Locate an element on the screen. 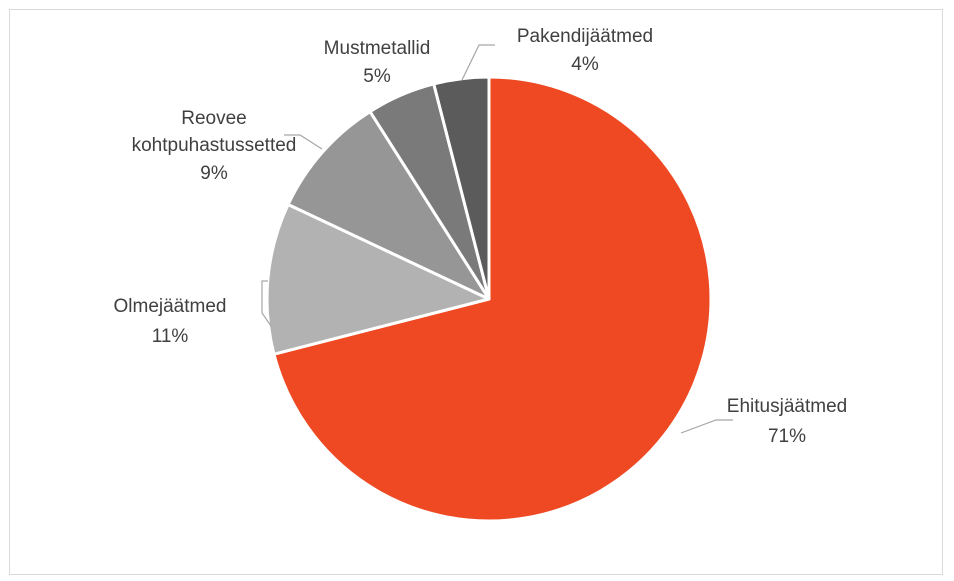 This screenshot has height=581, width=954. slice-percent-label: 11% is located at coordinates (170, 336).